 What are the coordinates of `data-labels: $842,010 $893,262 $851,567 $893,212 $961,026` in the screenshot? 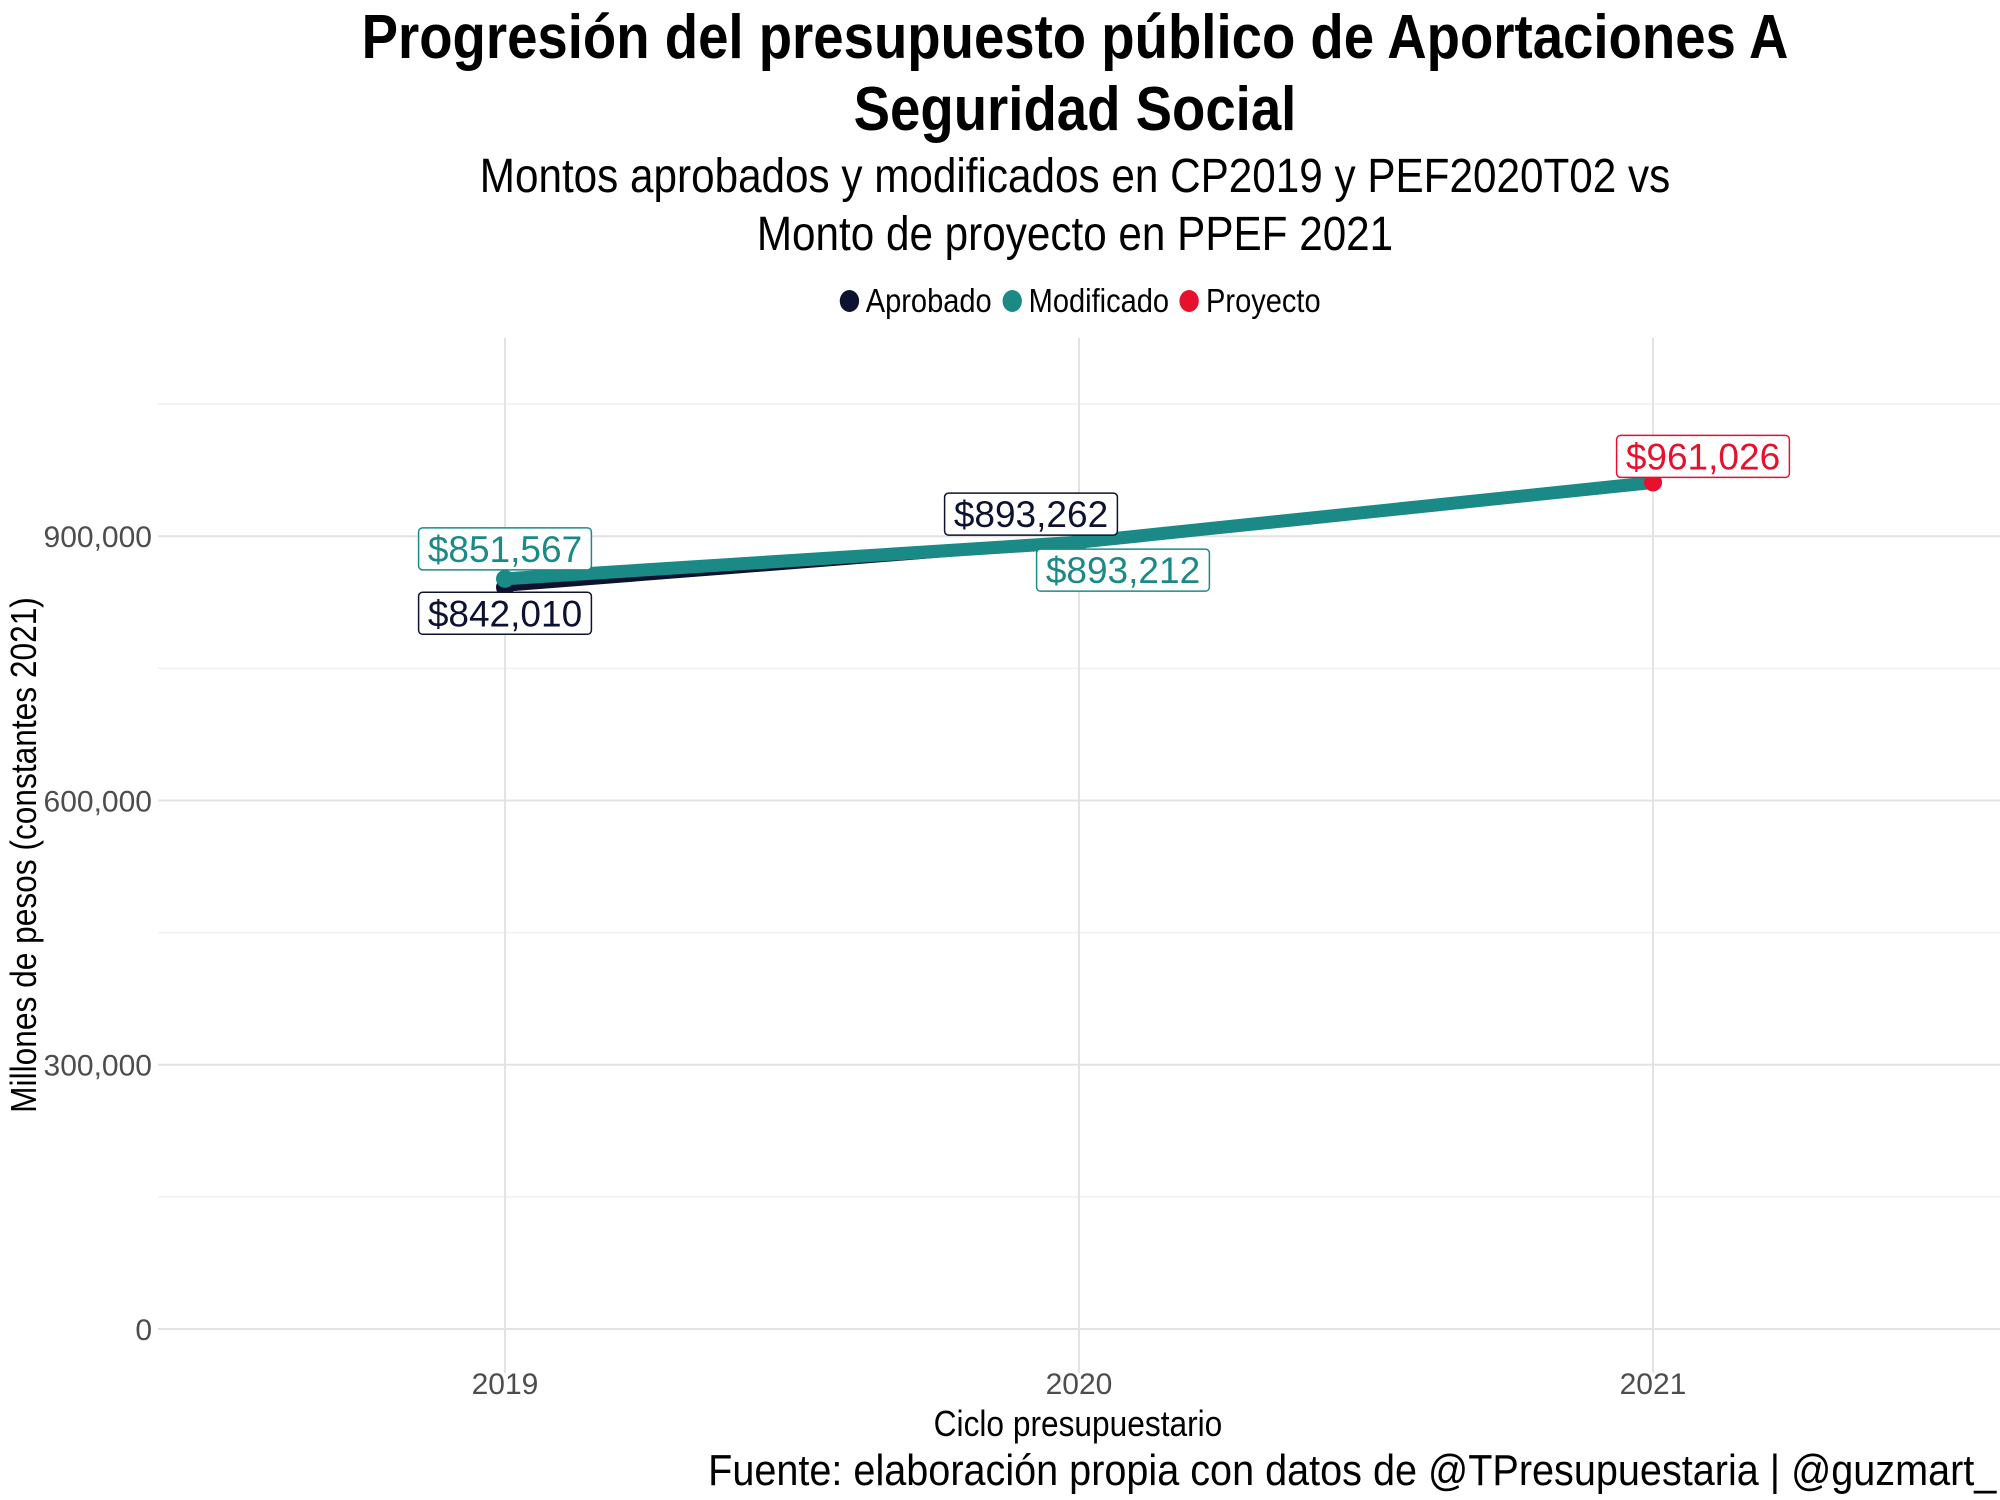 It's located at (1104, 535).